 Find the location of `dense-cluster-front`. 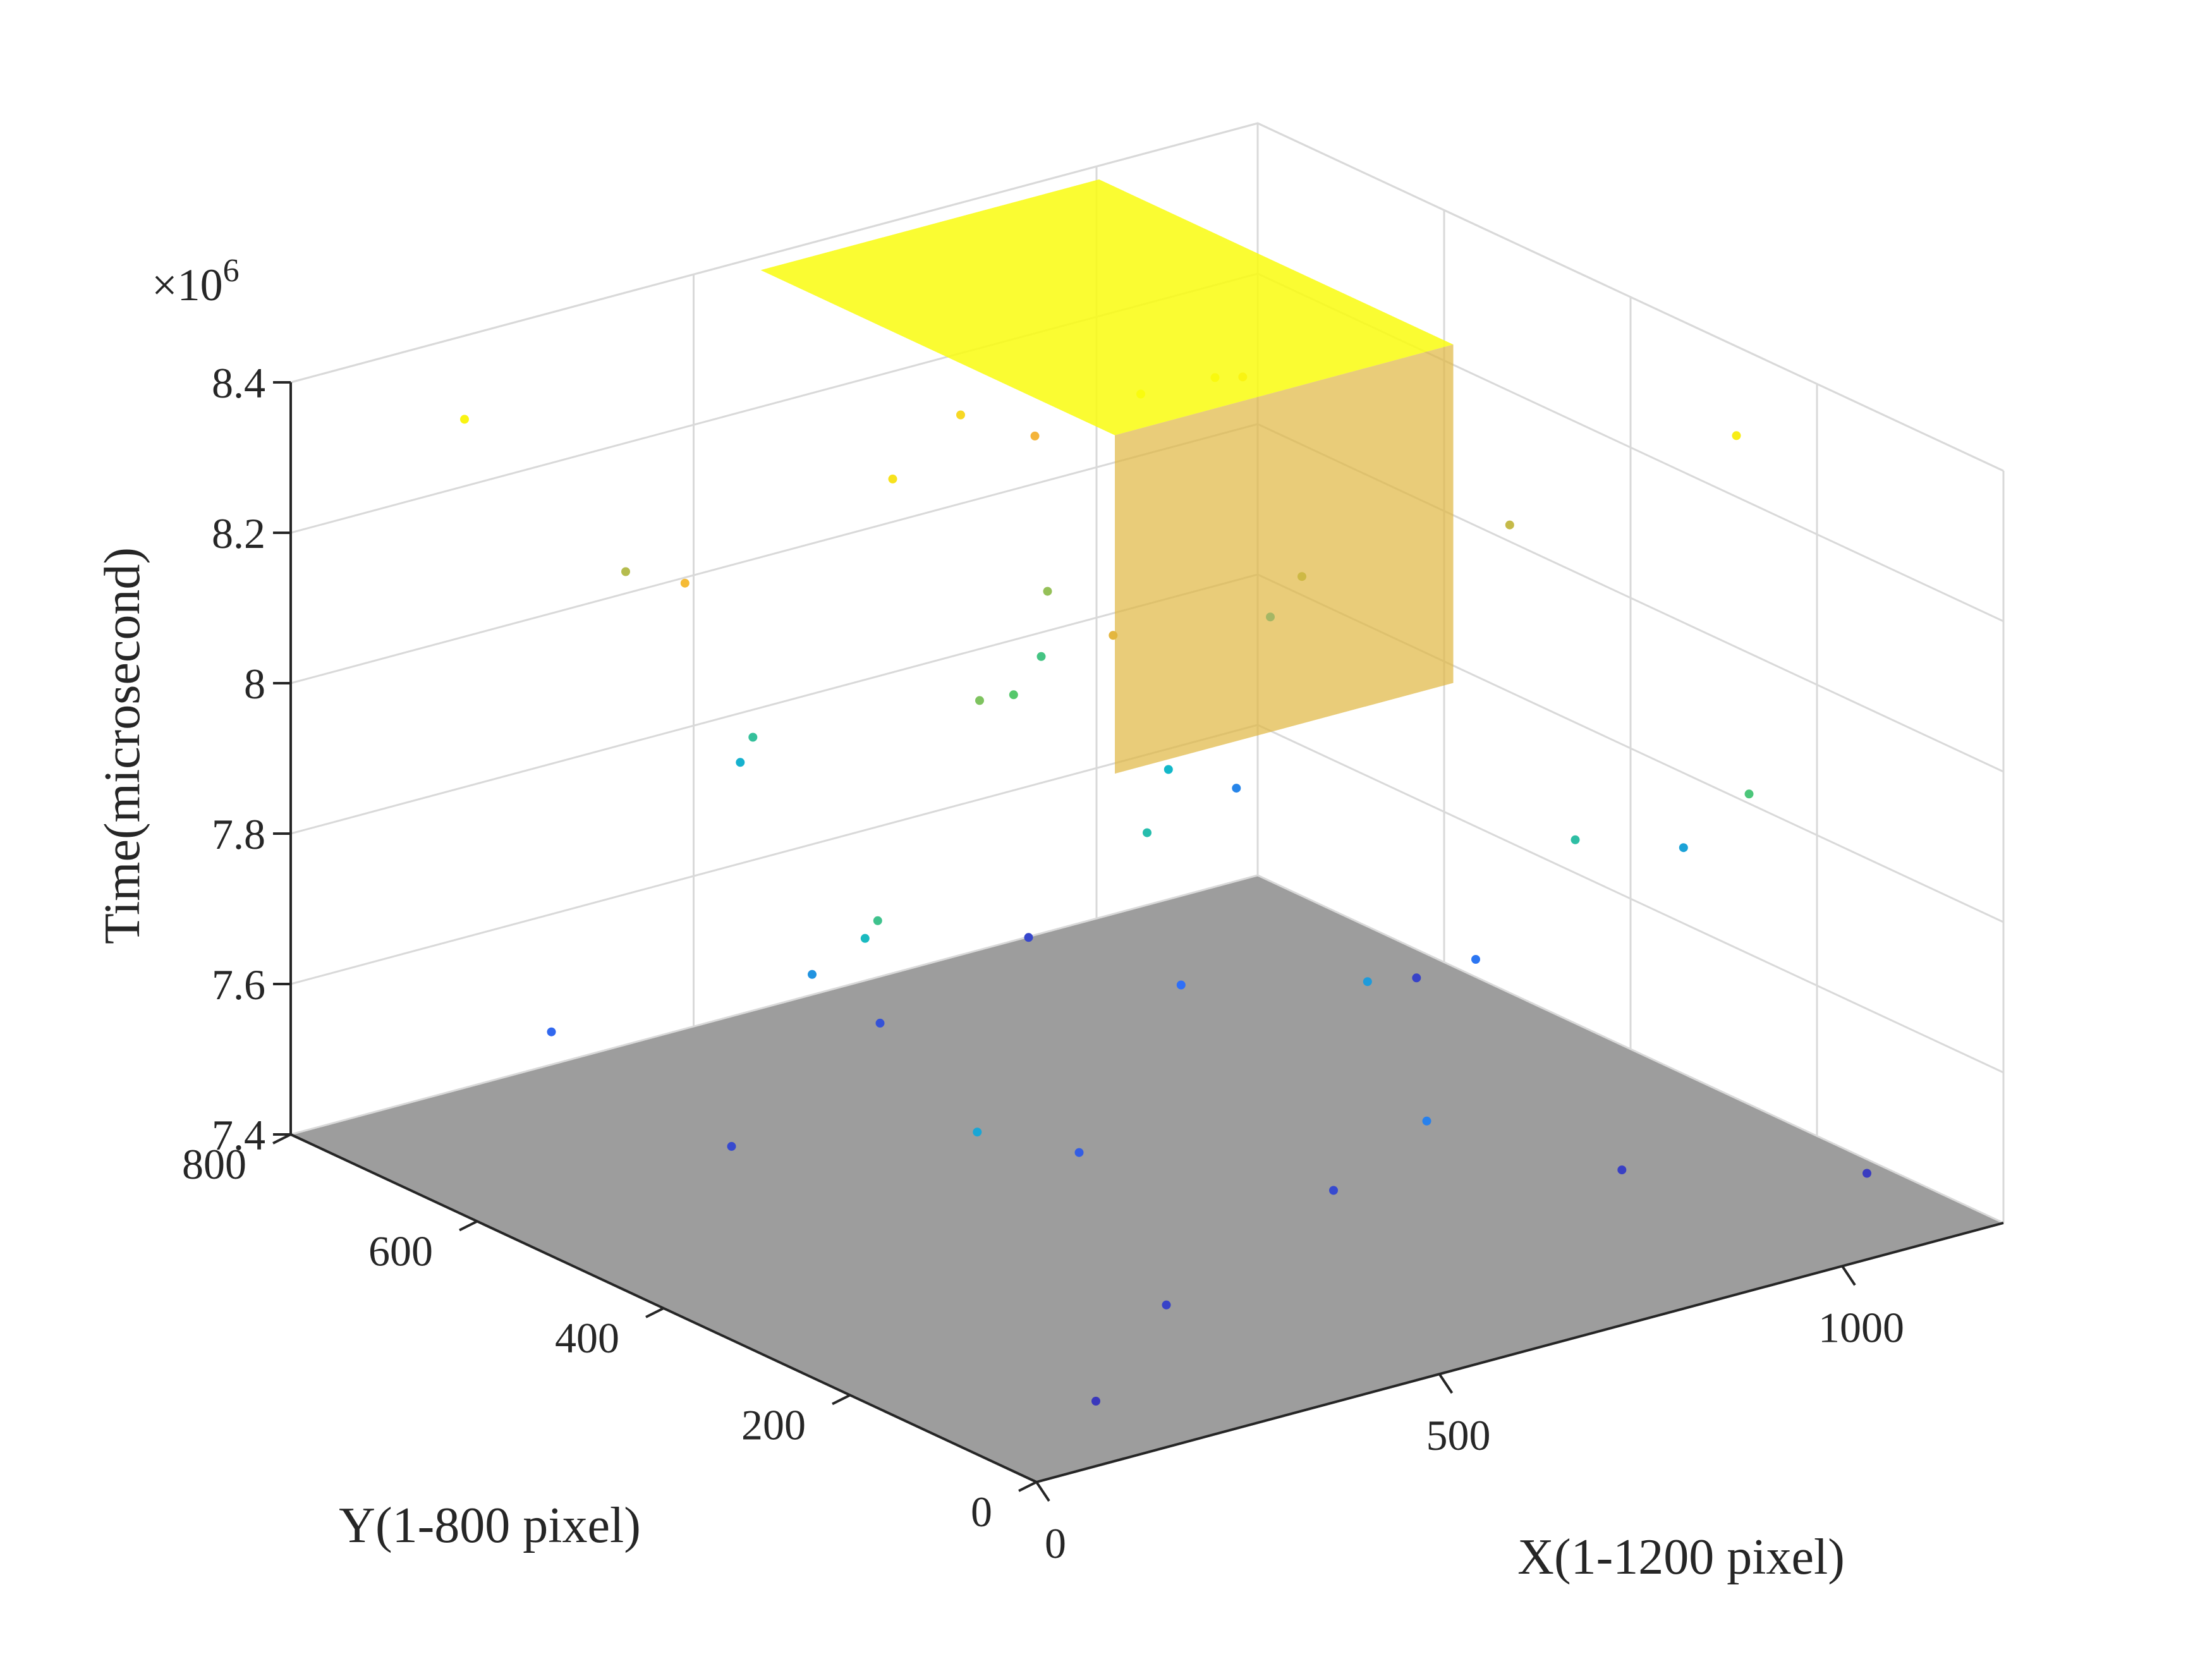

dense-cluster-front is located at coordinates (1284, 559).